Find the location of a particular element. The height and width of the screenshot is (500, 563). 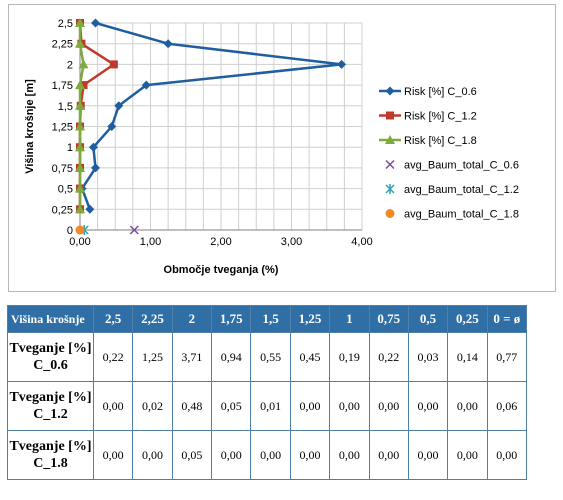

table-cell: 0,22 is located at coordinates (388, 357).